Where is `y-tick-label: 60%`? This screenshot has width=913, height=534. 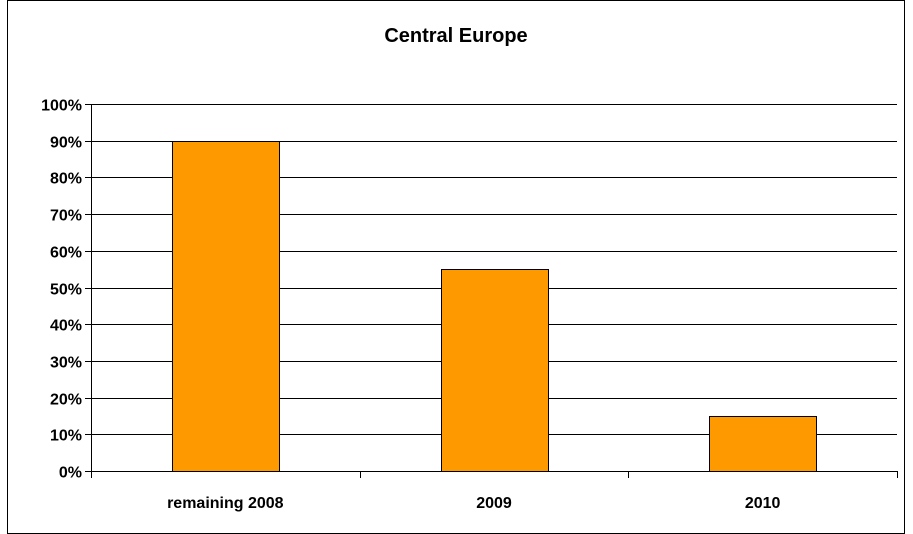
y-tick-label: 60% is located at coordinates (66, 253).